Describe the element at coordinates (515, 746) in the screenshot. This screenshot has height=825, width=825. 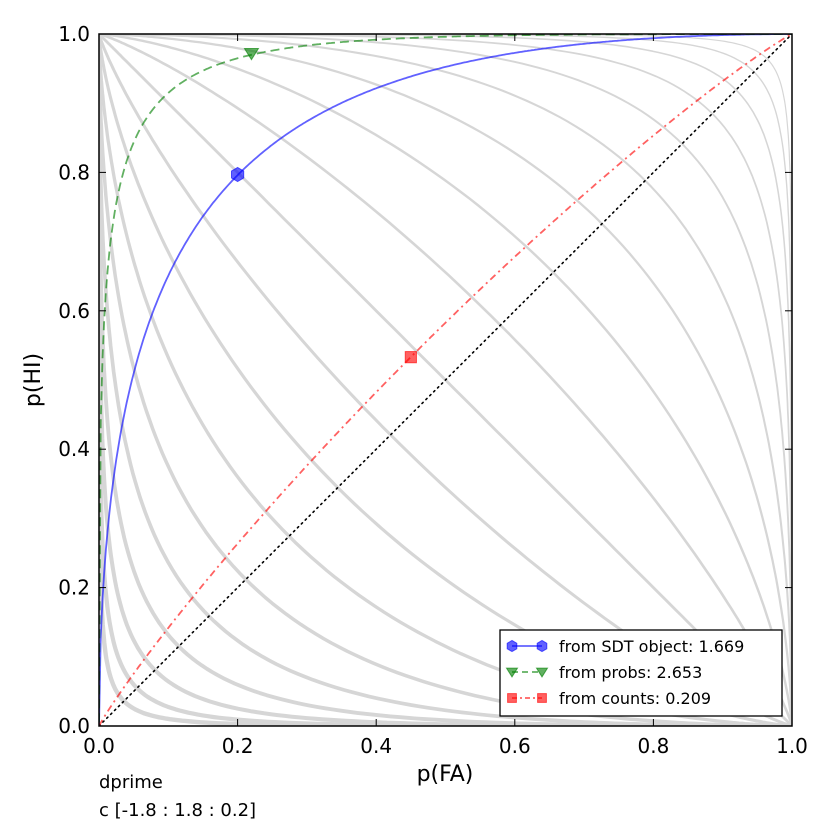
I see `x-tick-label: 0.6` at that location.